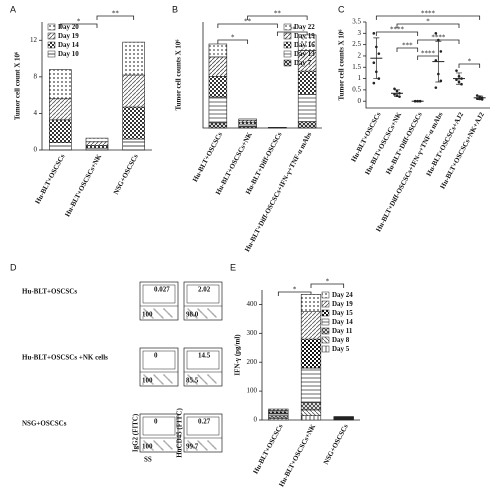 The image size is (496, 500). I want to click on y-tick-label: 4, so click(36, 113).